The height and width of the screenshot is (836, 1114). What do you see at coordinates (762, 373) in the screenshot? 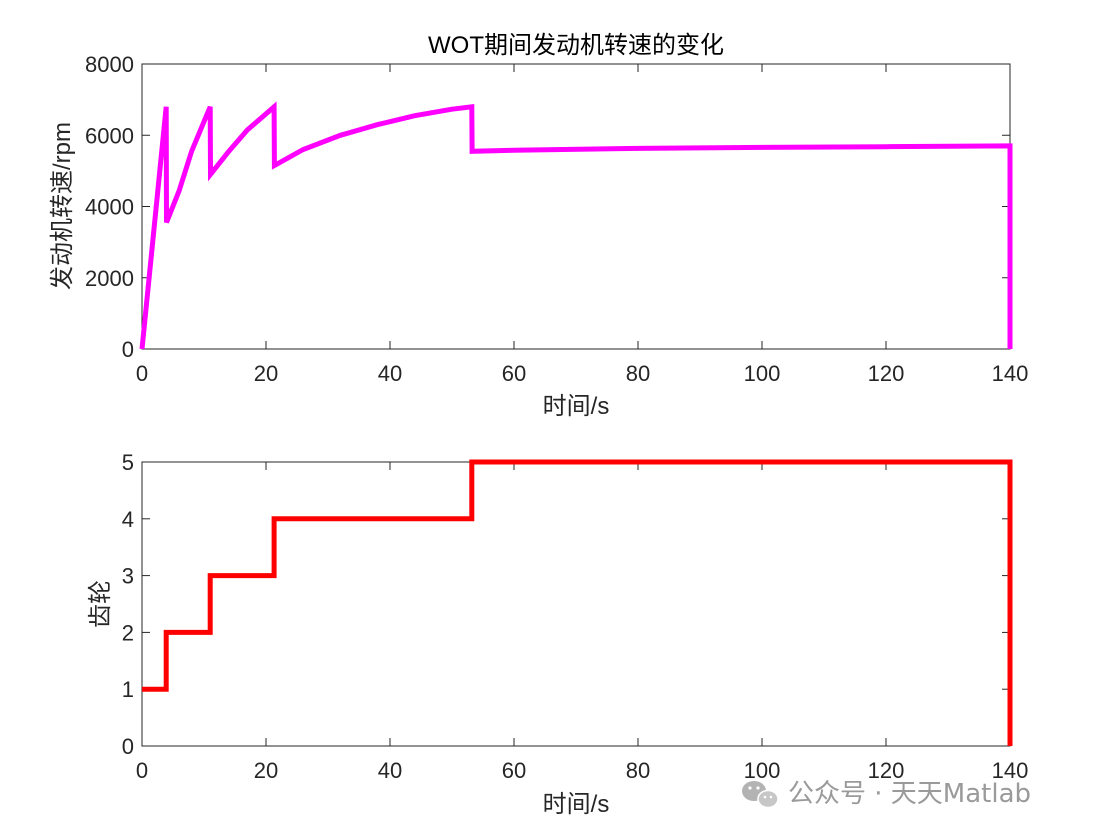
I see `engine-speed-xtick-label: 100` at bounding box center [762, 373].